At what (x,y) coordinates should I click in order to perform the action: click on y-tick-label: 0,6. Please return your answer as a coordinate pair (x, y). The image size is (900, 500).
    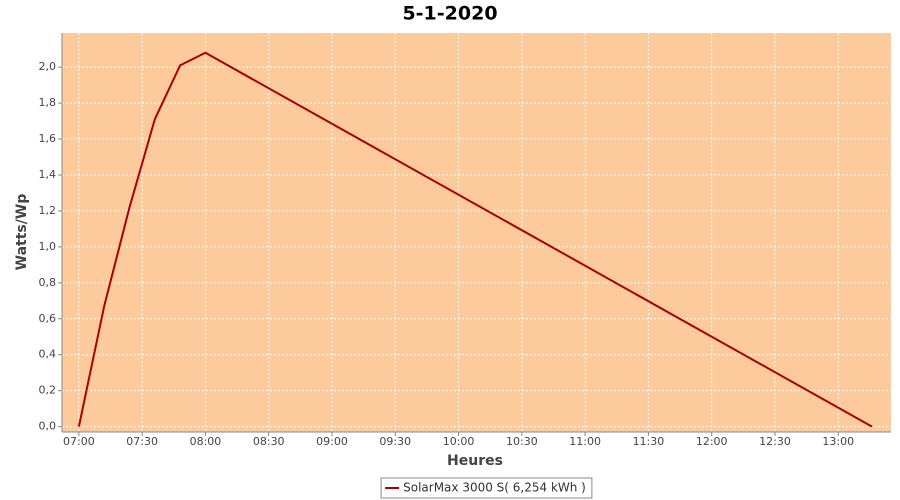
    Looking at the image, I should click on (48, 318).